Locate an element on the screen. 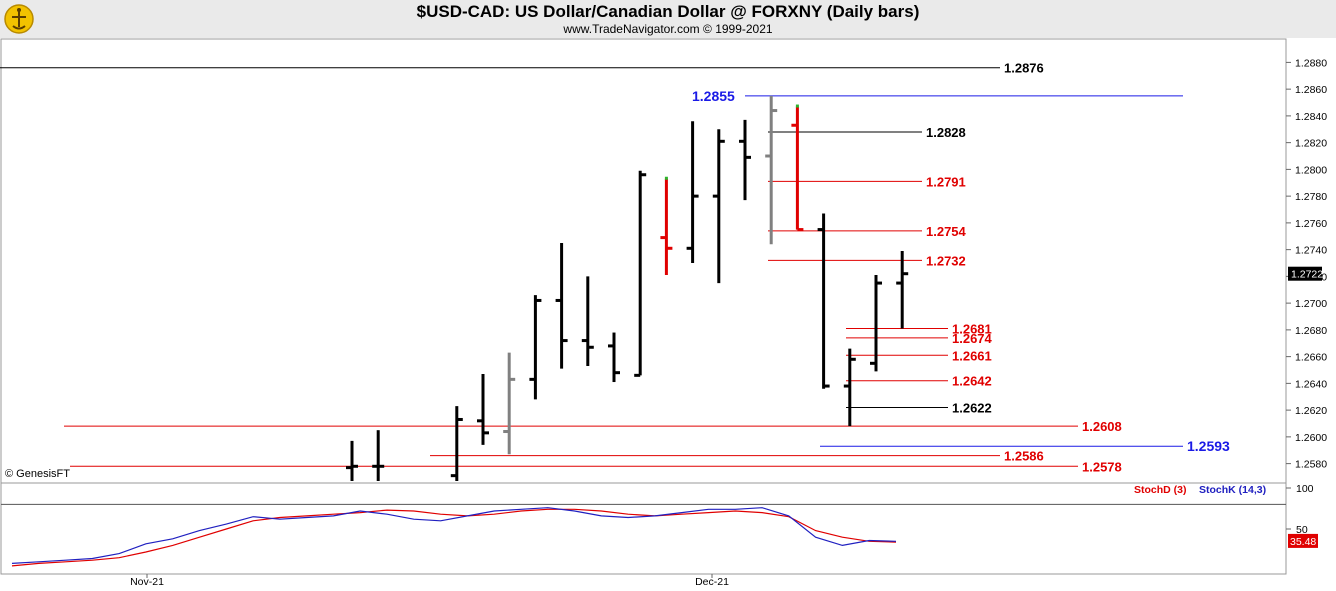  level-label-1-2608: 1.2608 is located at coordinates (1102, 426).